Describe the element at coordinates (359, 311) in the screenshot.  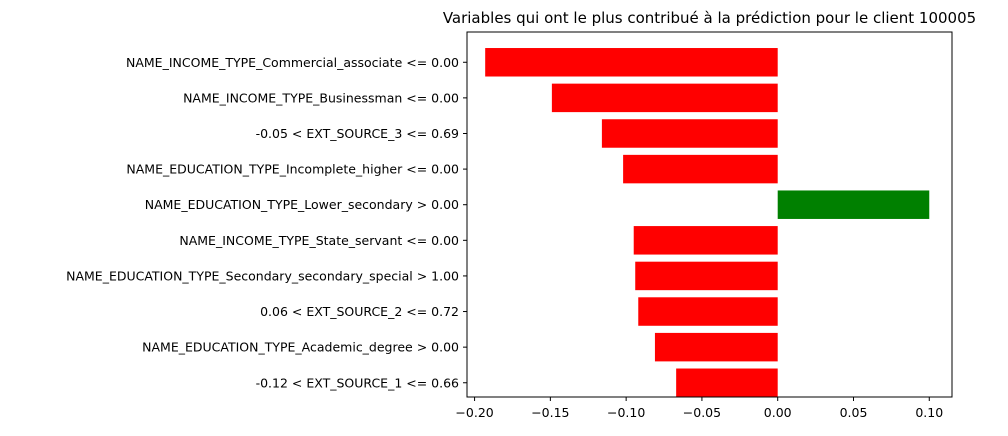
I see `y-tick-label: 0.06 < EXT_SOURCE_2 <= 0.72` at that location.